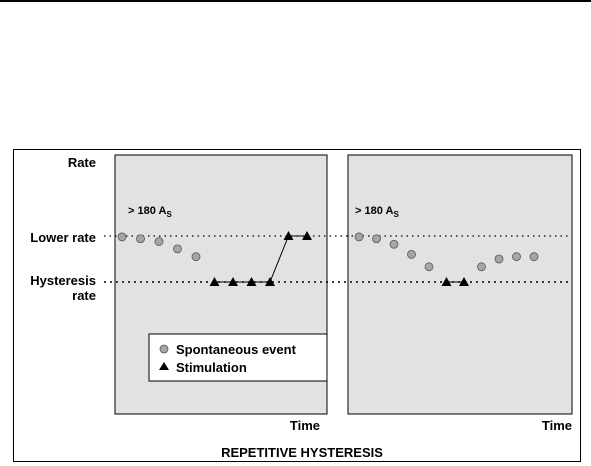  I want to click on legend-stimulation-label: Stimulation, so click(211, 367).